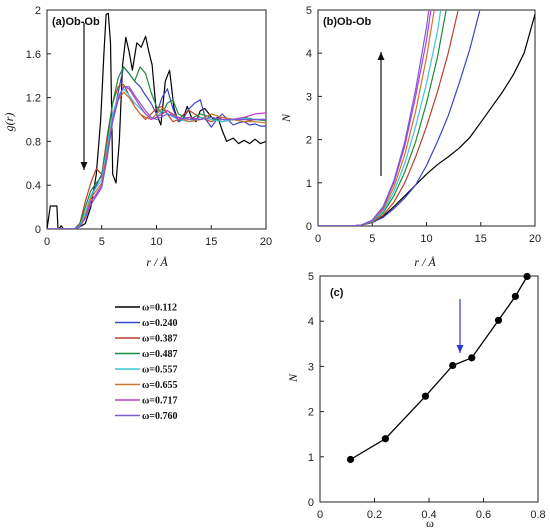 This screenshot has width=550, height=532. What do you see at coordinates (309, 184) in the screenshot?
I see `panel-b-y-tick-label: 1` at bounding box center [309, 184].